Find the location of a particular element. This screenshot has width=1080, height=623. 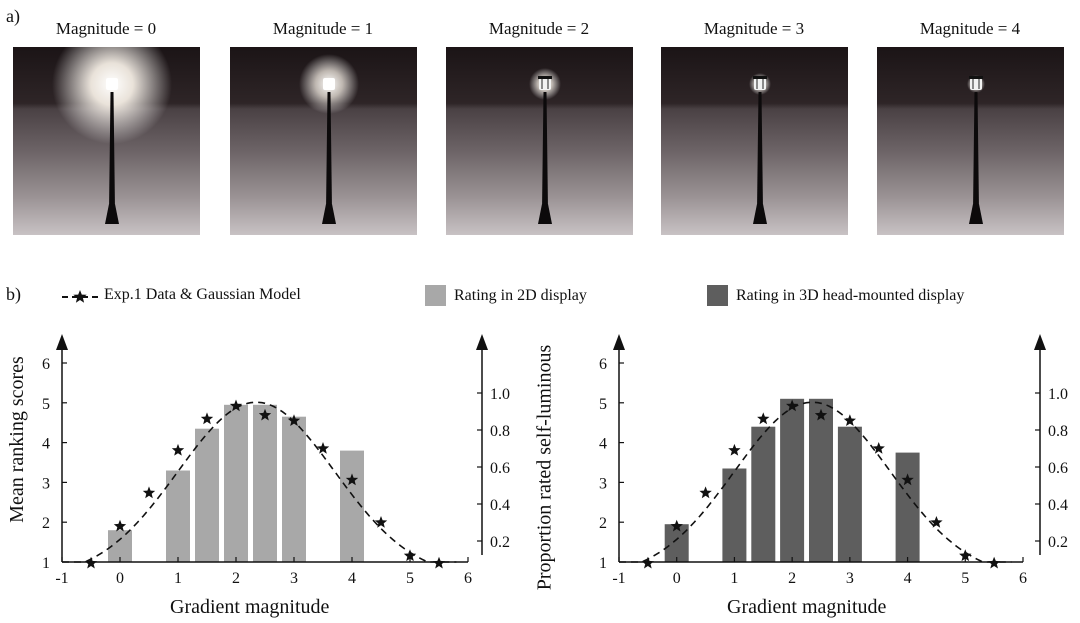

gaussian-model-curve is located at coordinates (259, 482).